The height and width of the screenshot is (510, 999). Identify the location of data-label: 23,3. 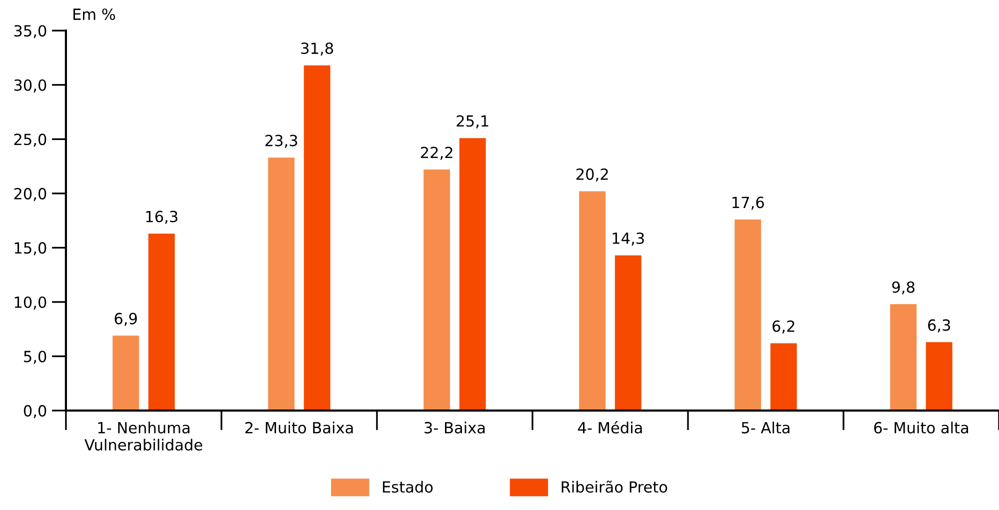
(281, 141).